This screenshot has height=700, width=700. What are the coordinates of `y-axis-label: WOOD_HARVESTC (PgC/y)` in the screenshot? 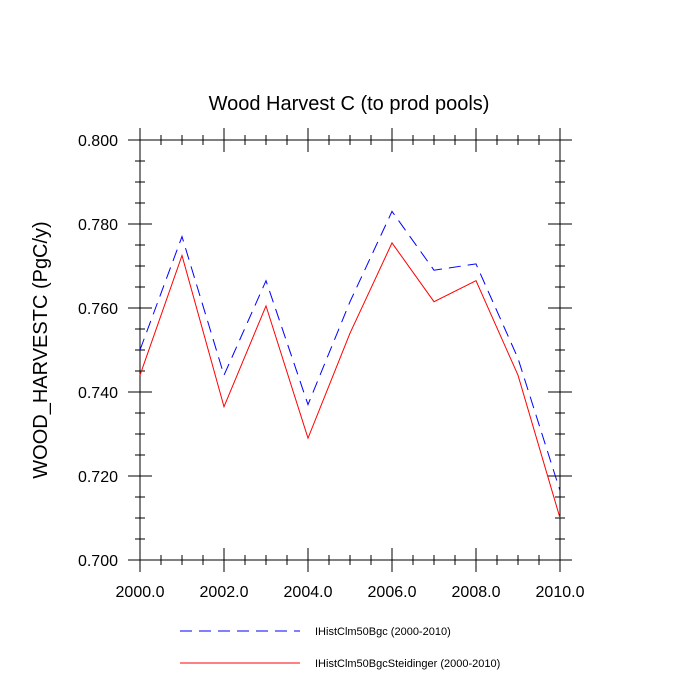 It's located at (41, 349).